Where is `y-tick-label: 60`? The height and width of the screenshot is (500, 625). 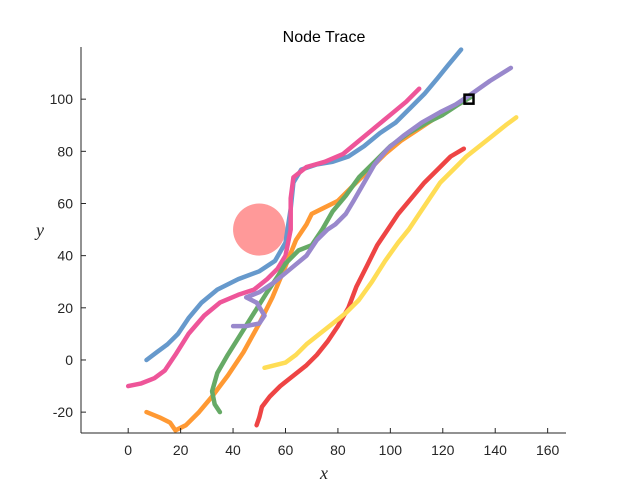
y-tick-label: 60 is located at coordinates (65, 203).